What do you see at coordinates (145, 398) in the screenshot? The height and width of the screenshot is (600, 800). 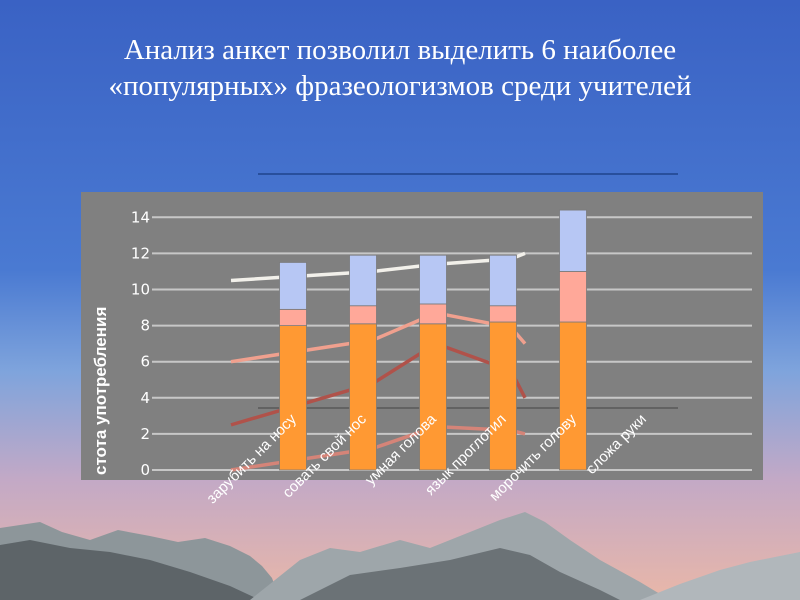 I see `y-tick-label: 4` at bounding box center [145, 398].